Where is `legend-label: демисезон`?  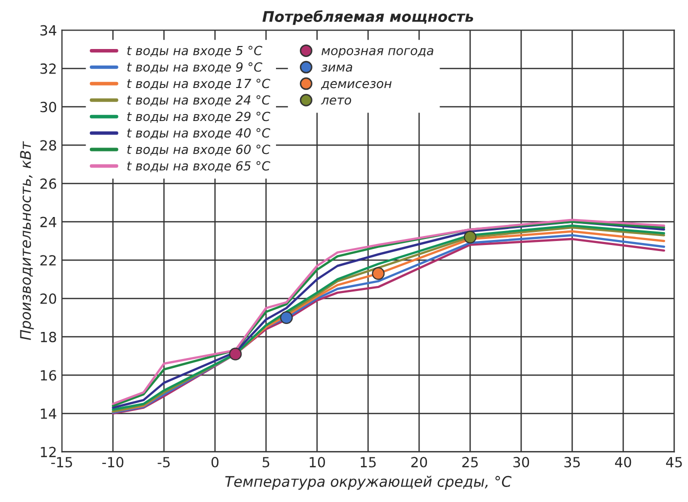 legend-label: демисезон is located at coordinates (356, 85).